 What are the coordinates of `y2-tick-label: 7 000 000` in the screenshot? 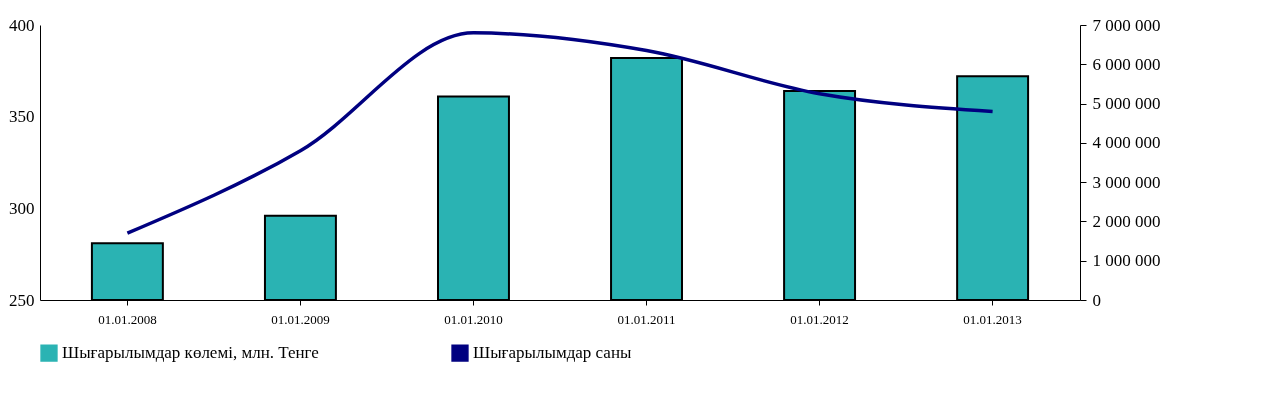 It's located at (1126, 25).